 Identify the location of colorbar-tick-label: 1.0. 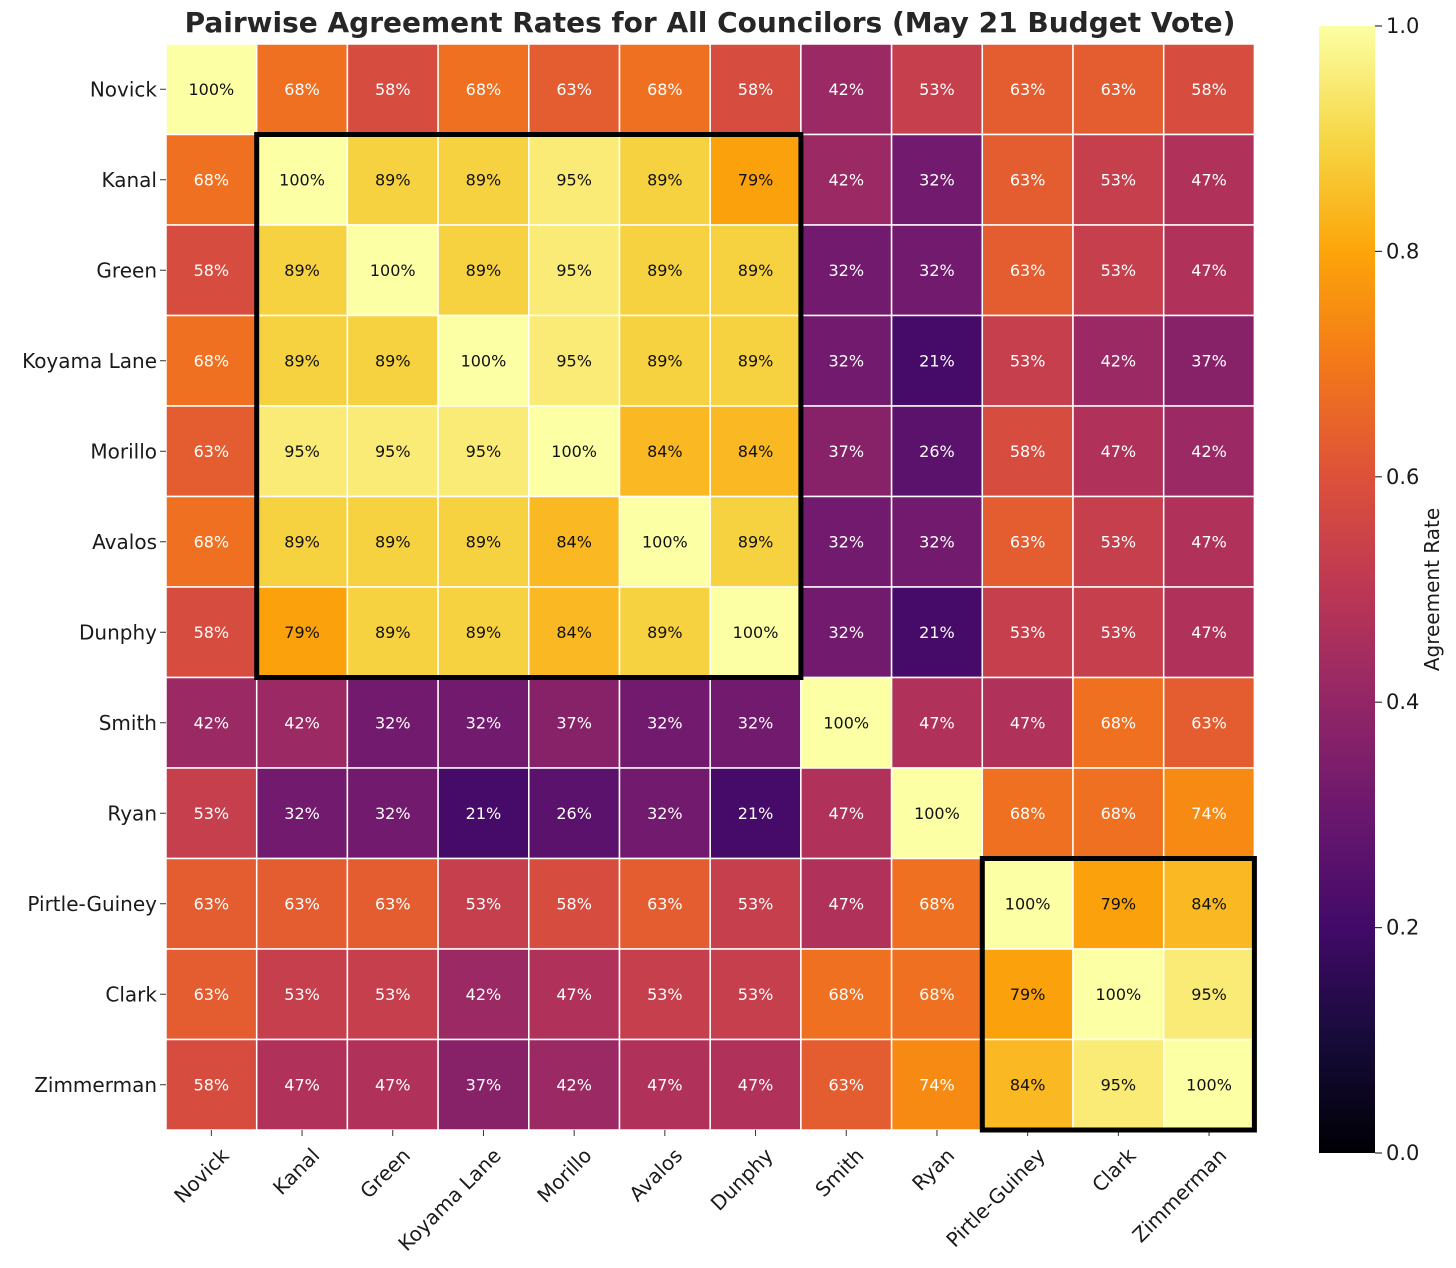
(1402, 26).